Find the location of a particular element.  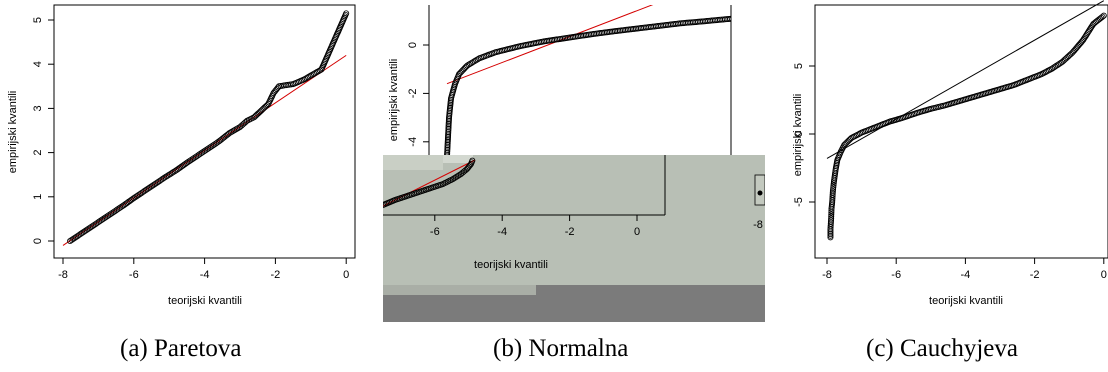

overlay-block-mid is located at coordinates (458, 159).